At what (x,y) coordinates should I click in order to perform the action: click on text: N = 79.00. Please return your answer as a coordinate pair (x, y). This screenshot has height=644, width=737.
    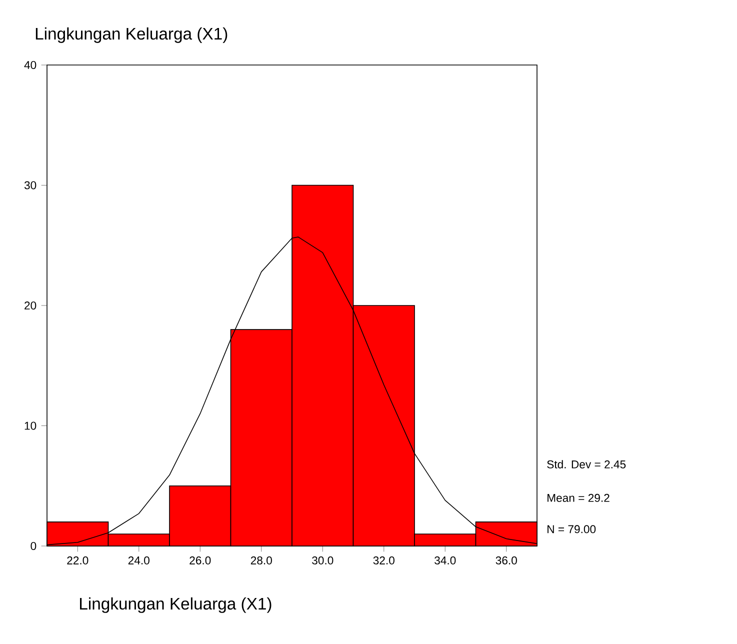
    Looking at the image, I should click on (572, 529).